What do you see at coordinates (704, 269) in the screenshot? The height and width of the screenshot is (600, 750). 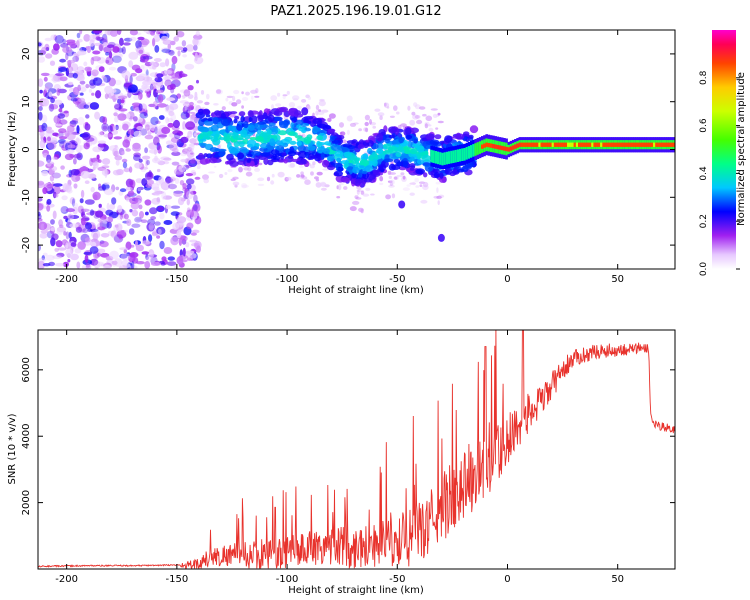 I see `colorbar-tick-label: 0.0` at bounding box center [704, 269].